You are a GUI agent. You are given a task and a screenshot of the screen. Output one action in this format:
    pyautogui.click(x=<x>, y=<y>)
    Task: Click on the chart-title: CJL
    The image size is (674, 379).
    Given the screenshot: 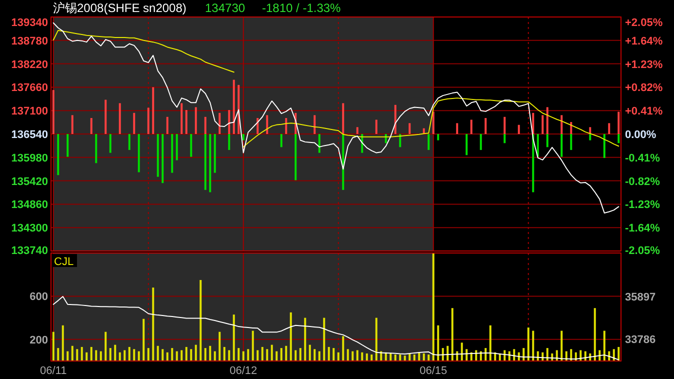 What is the action you would take?
    pyautogui.click(x=64, y=262)
    